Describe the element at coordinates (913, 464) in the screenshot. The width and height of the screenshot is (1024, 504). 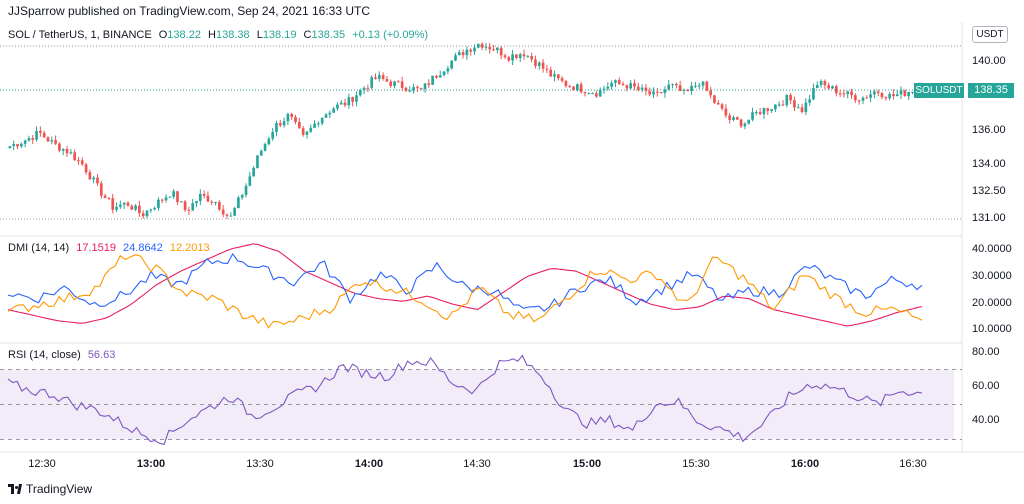
I see `time-tick-label: 16:30` at that location.